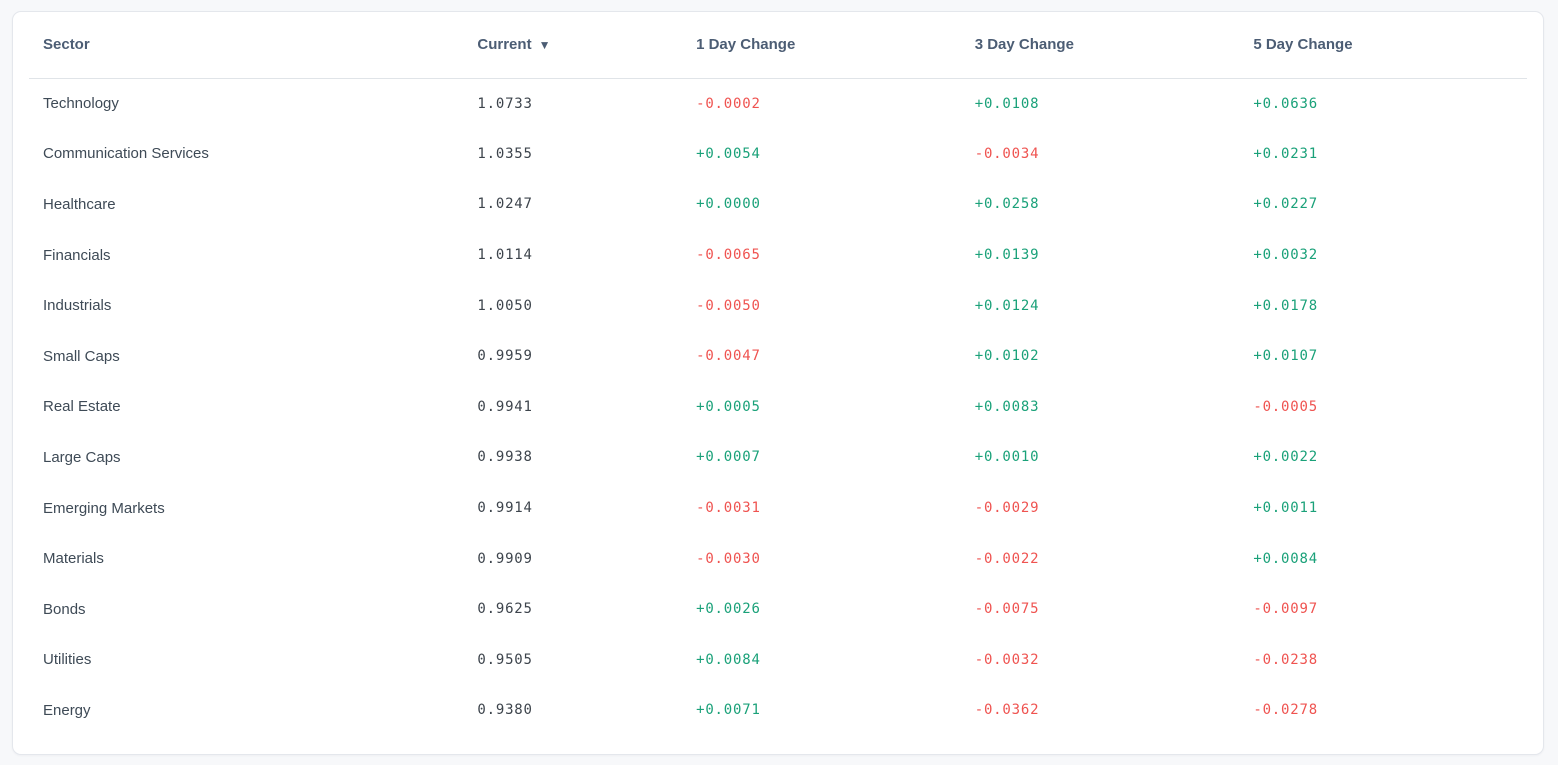 The width and height of the screenshot is (1558, 765). Describe the element at coordinates (728, 457) in the screenshot. I see `change-1-day: +0.0007` at that location.